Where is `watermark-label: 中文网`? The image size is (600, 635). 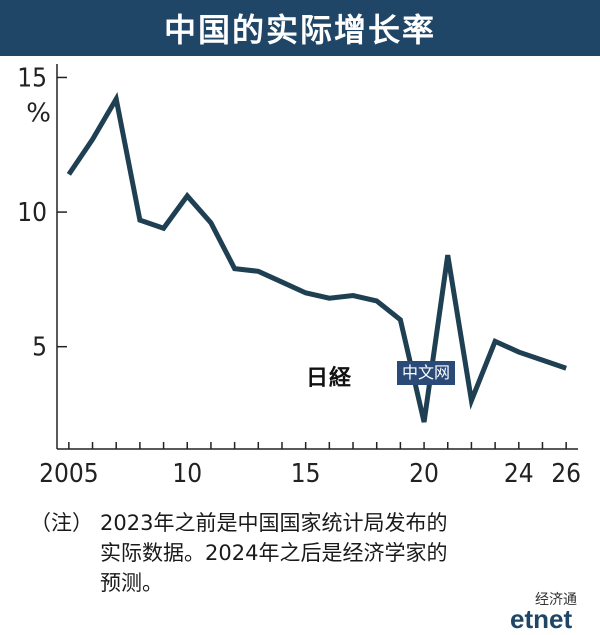 watermark-label: 中文网 is located at coordinates (426, 373).